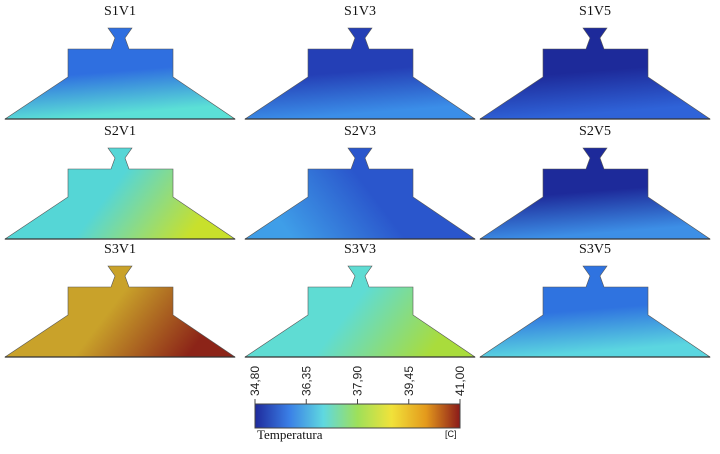  I want to click on colorbar-tick-label: 34,80, so click(255, 381).